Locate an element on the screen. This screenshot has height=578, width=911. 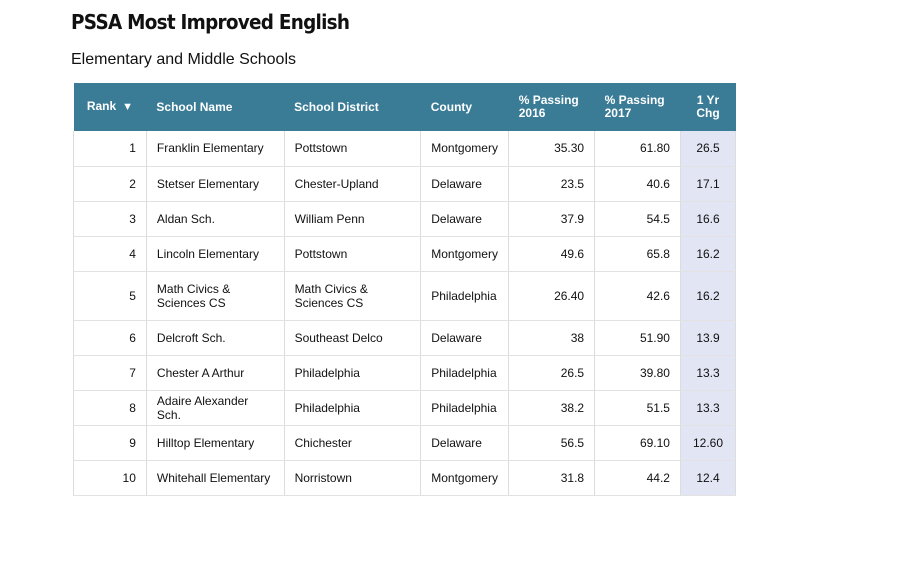
column-header-county: County is located at coordinates (464, 107).